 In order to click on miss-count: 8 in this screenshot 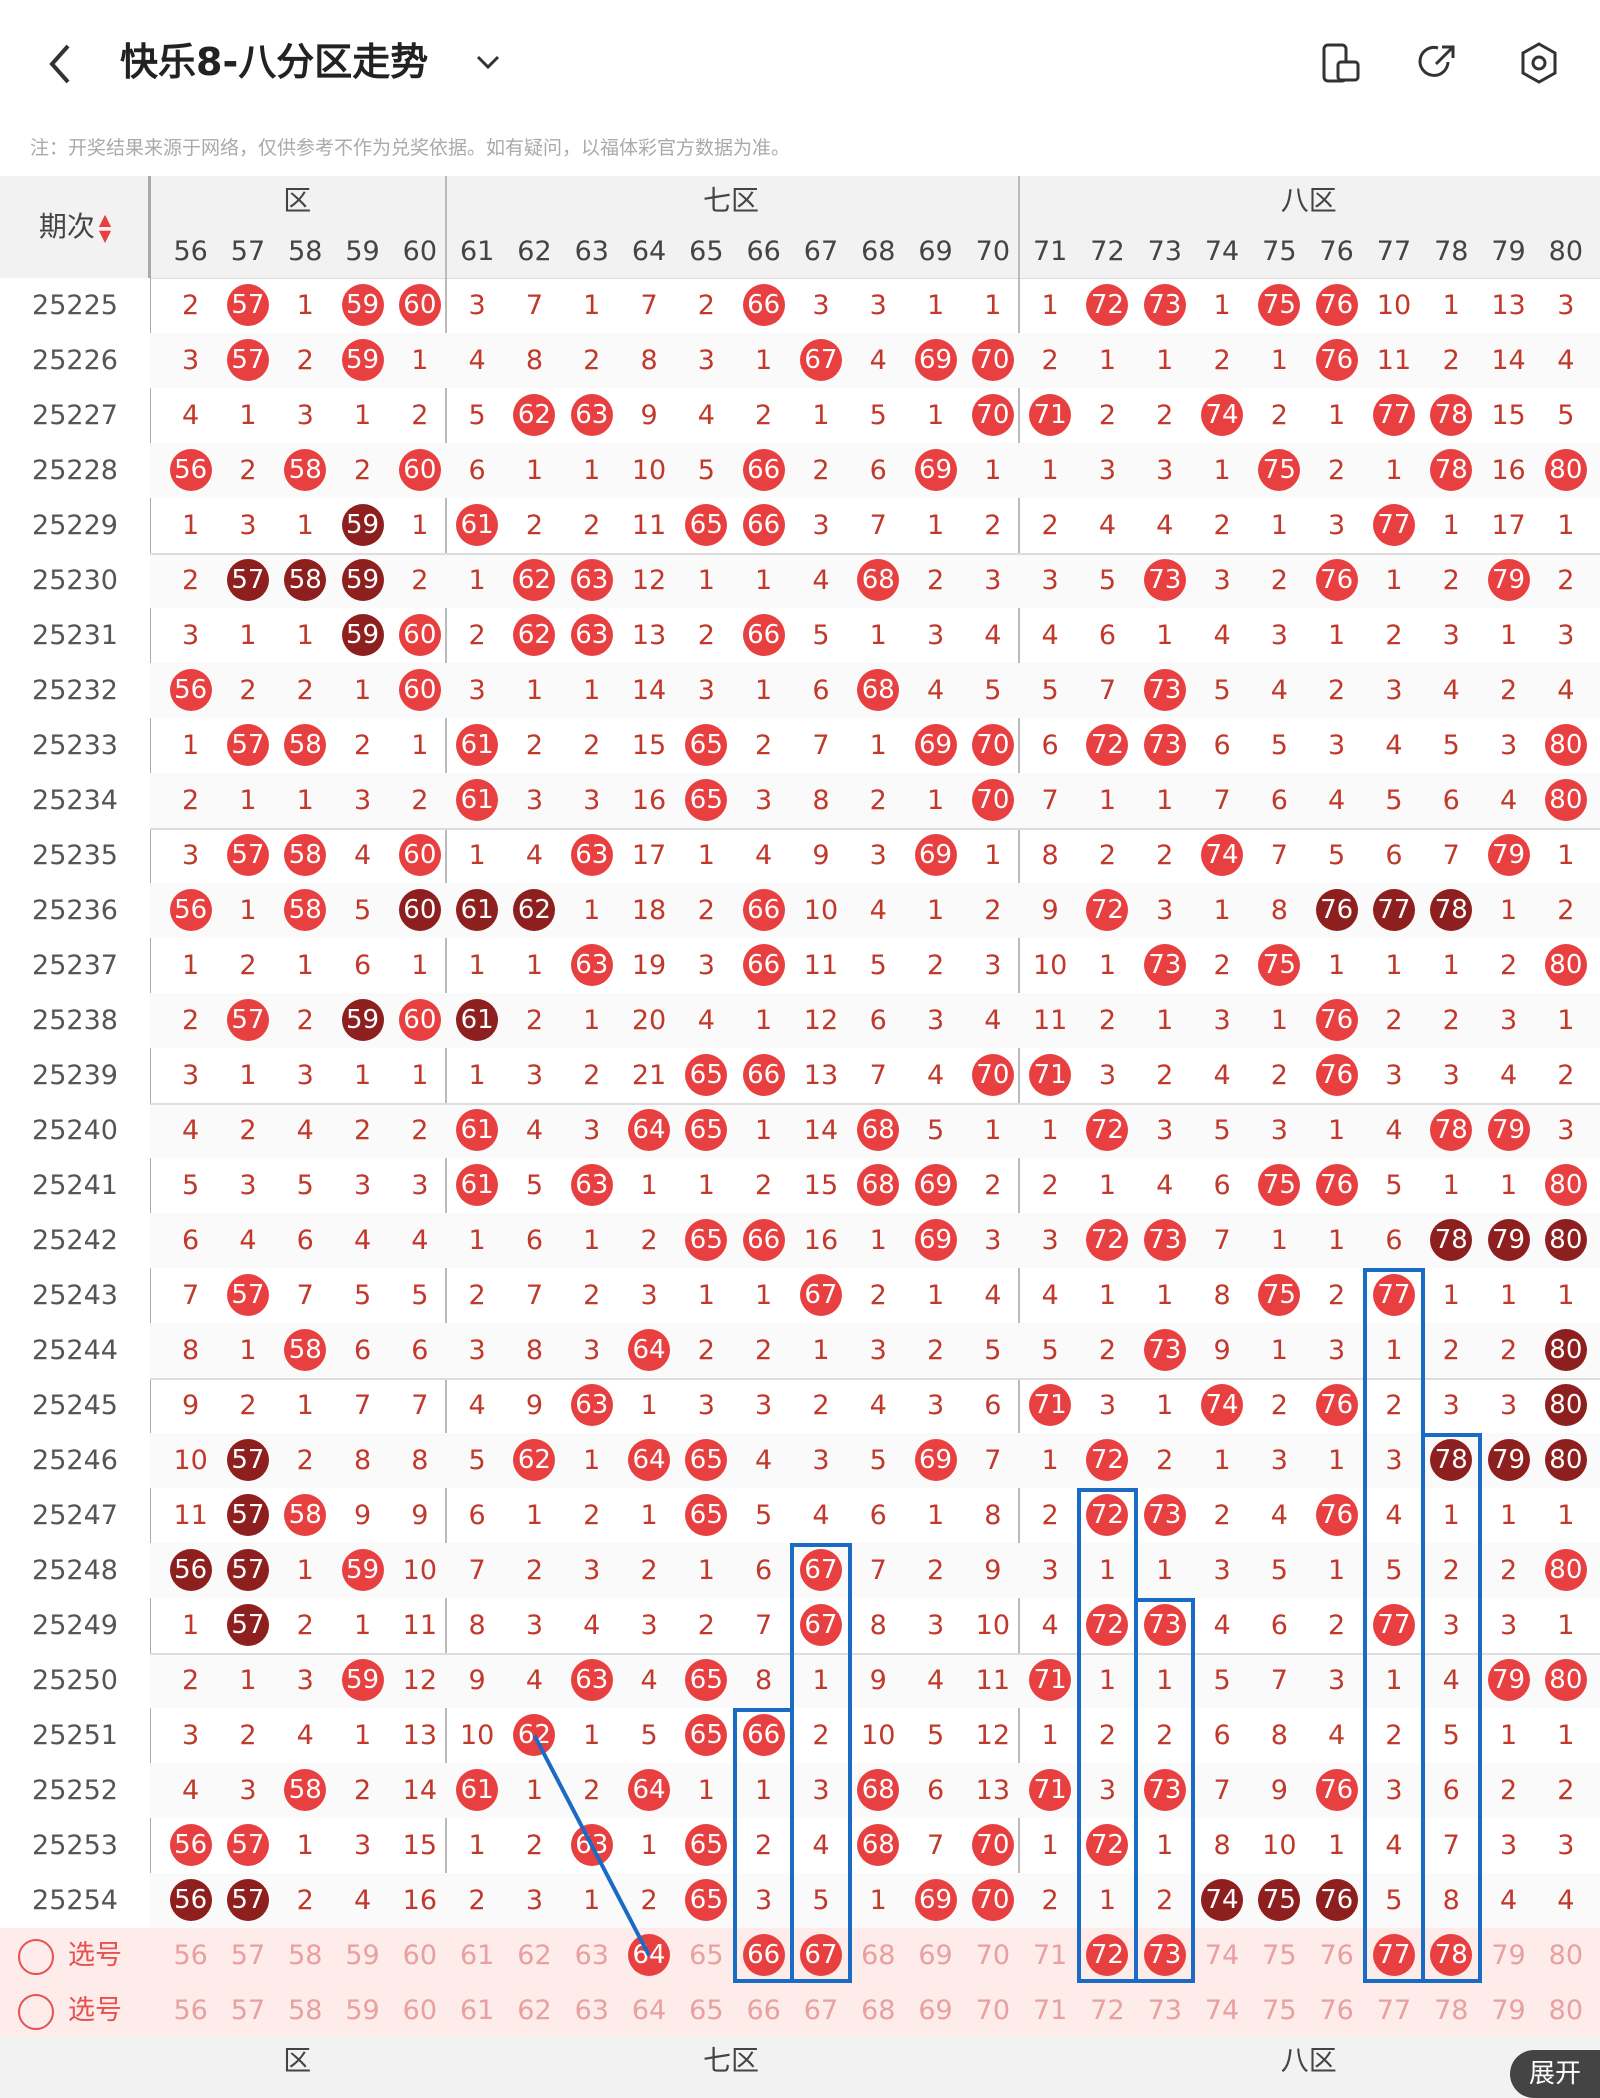, I will do `click(821, 800)`.